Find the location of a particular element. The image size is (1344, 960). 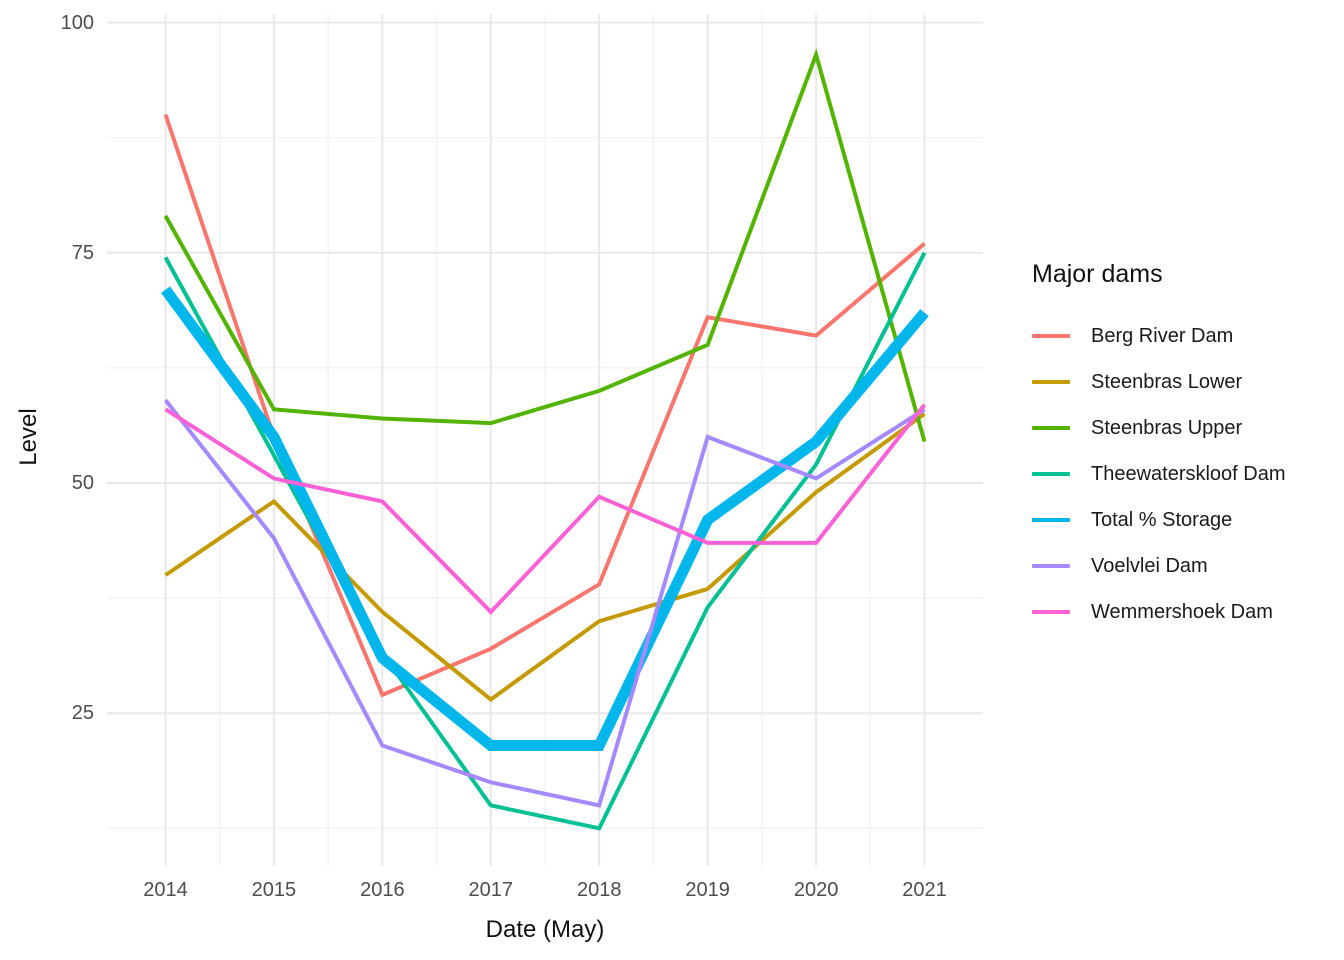

legend-title: Major dams is located at coordinates (1097, 274).